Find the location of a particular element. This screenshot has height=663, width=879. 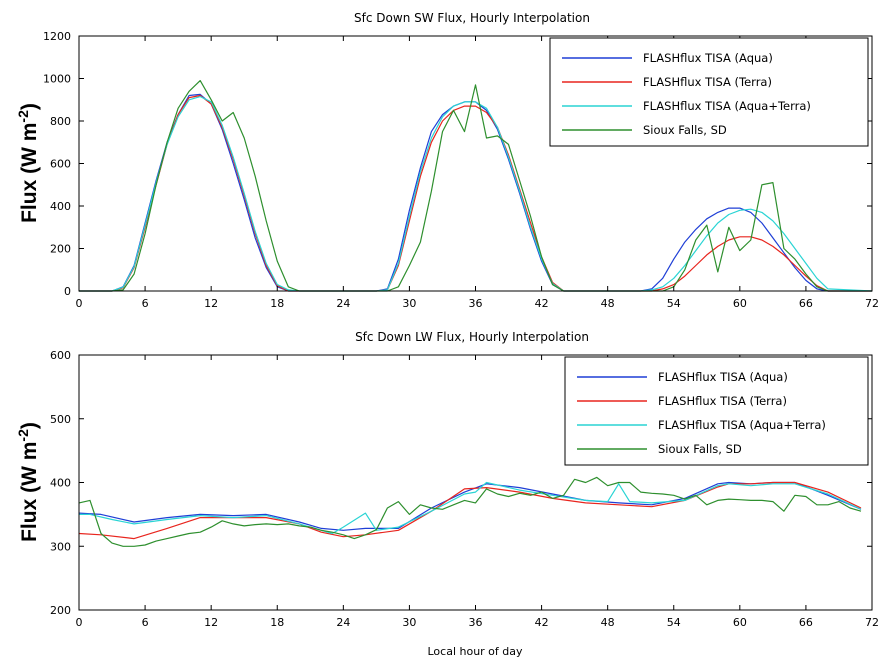

lw-x-tick-label: 24 is located at coordinates (343, 622).